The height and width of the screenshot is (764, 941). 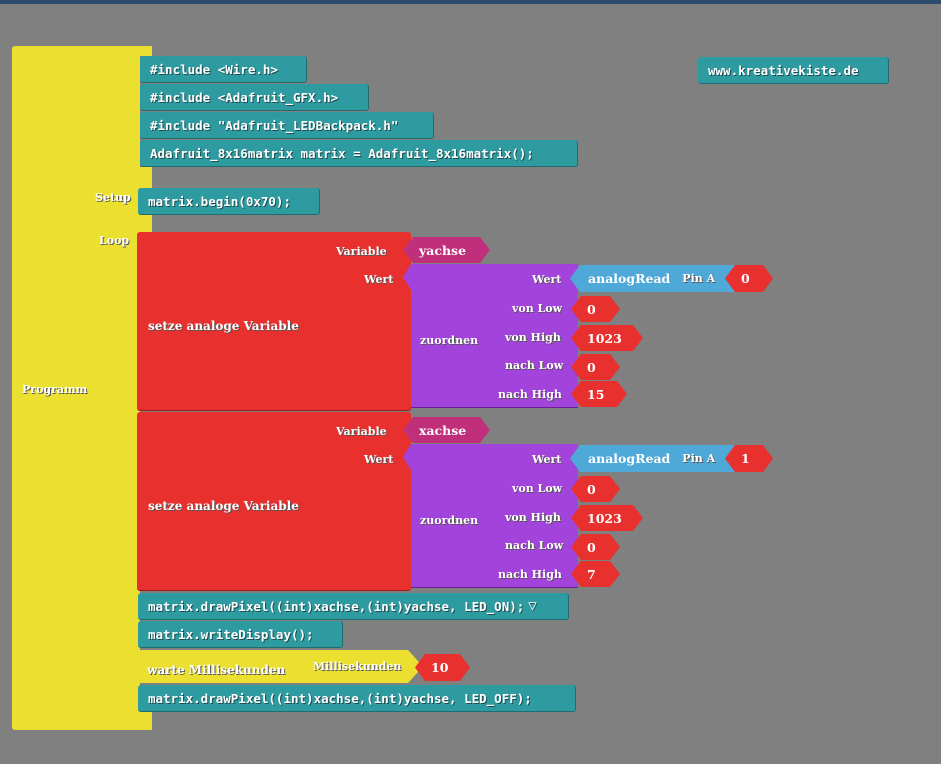 What do you see at coordinates (446, 430) in the screenshot?
I see `variable-name-xachse: xachse` at bounding box center [446, 430].